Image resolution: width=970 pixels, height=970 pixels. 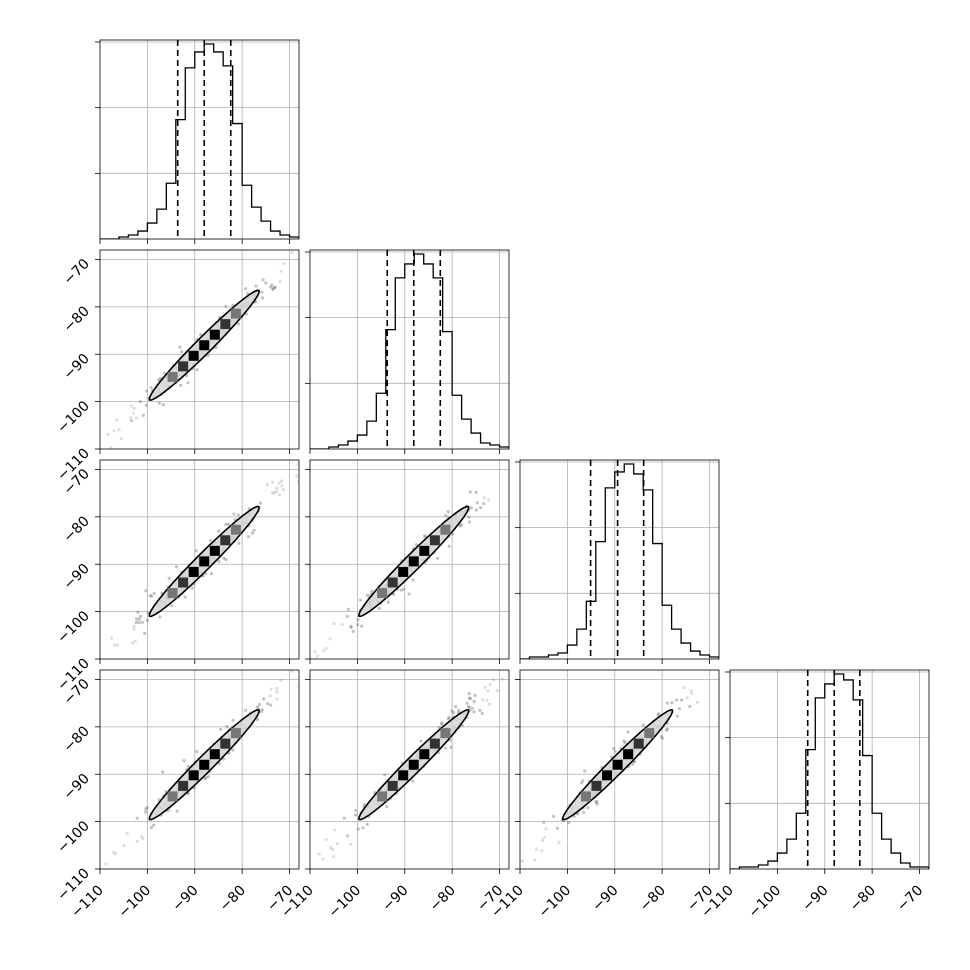 I want to click on scatter-panel-3-1: −110−100−90−80−70, so click(x=177, y=576).